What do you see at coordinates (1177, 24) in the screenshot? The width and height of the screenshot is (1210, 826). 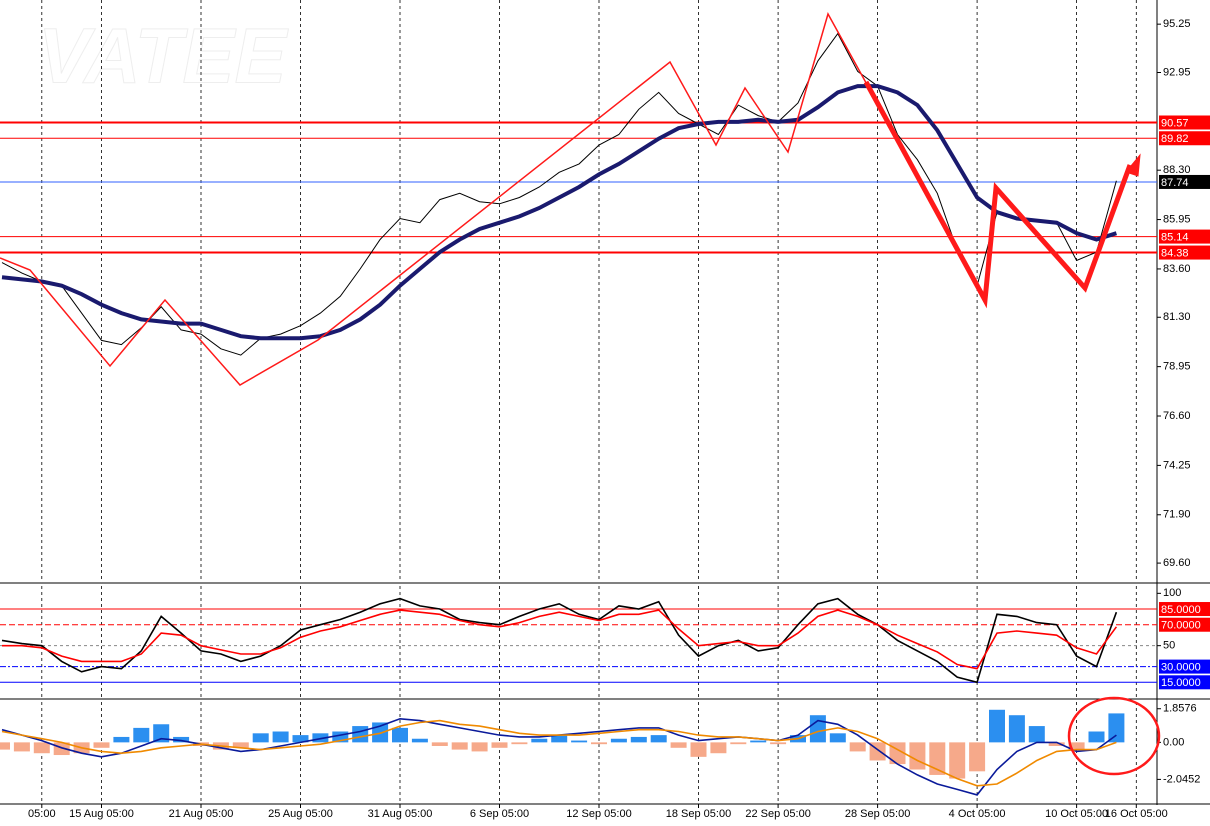 I see `y-tick-label: 95.25` at bounding box center [1177, 24].